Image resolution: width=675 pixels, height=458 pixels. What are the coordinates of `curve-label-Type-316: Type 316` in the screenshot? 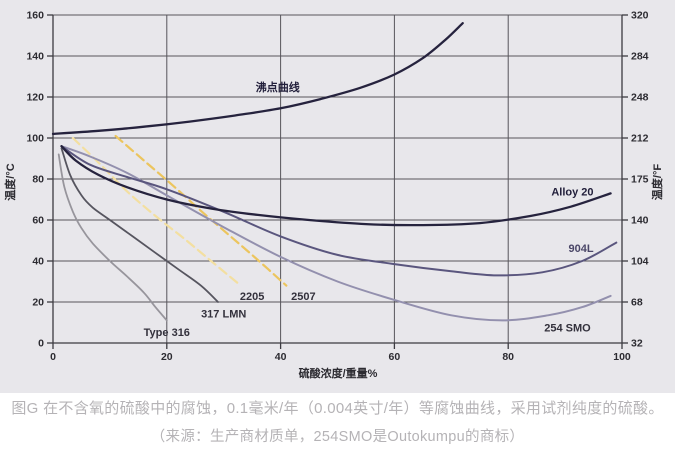 It's located at (167, 333).